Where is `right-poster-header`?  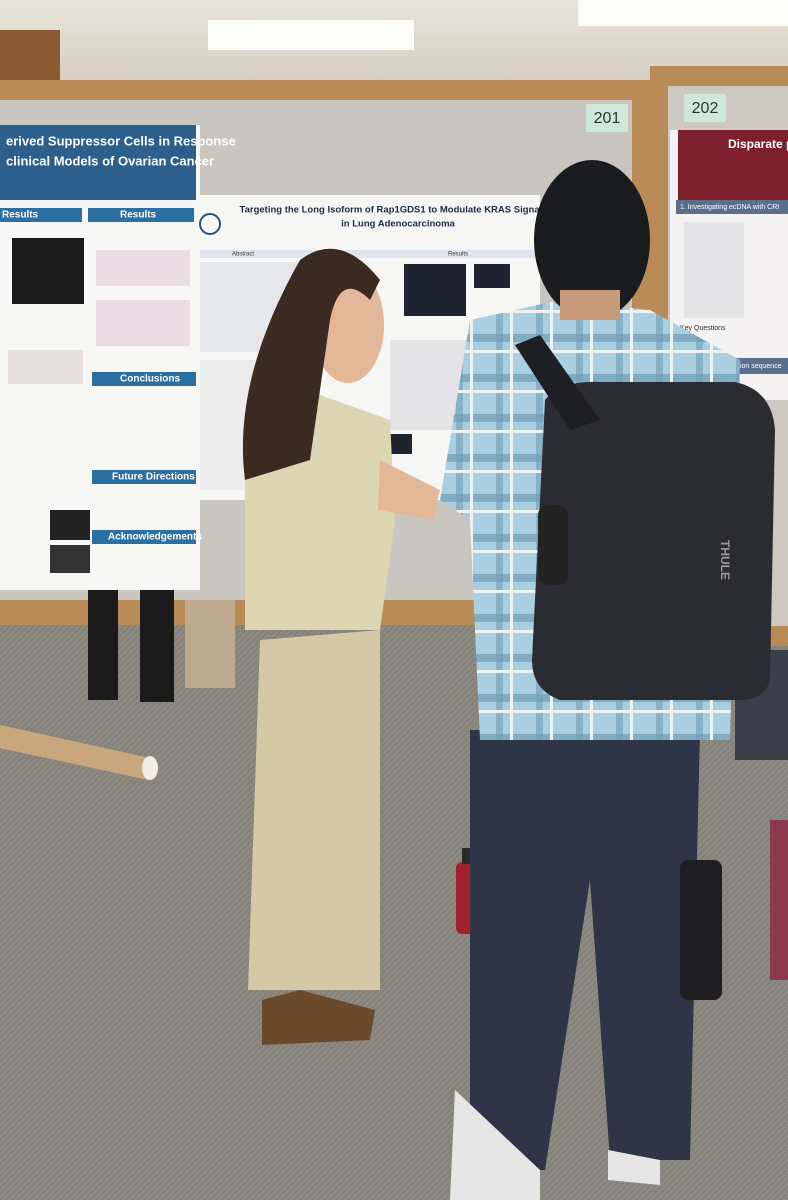
right-poster-header is located at coordinates (733, 165).